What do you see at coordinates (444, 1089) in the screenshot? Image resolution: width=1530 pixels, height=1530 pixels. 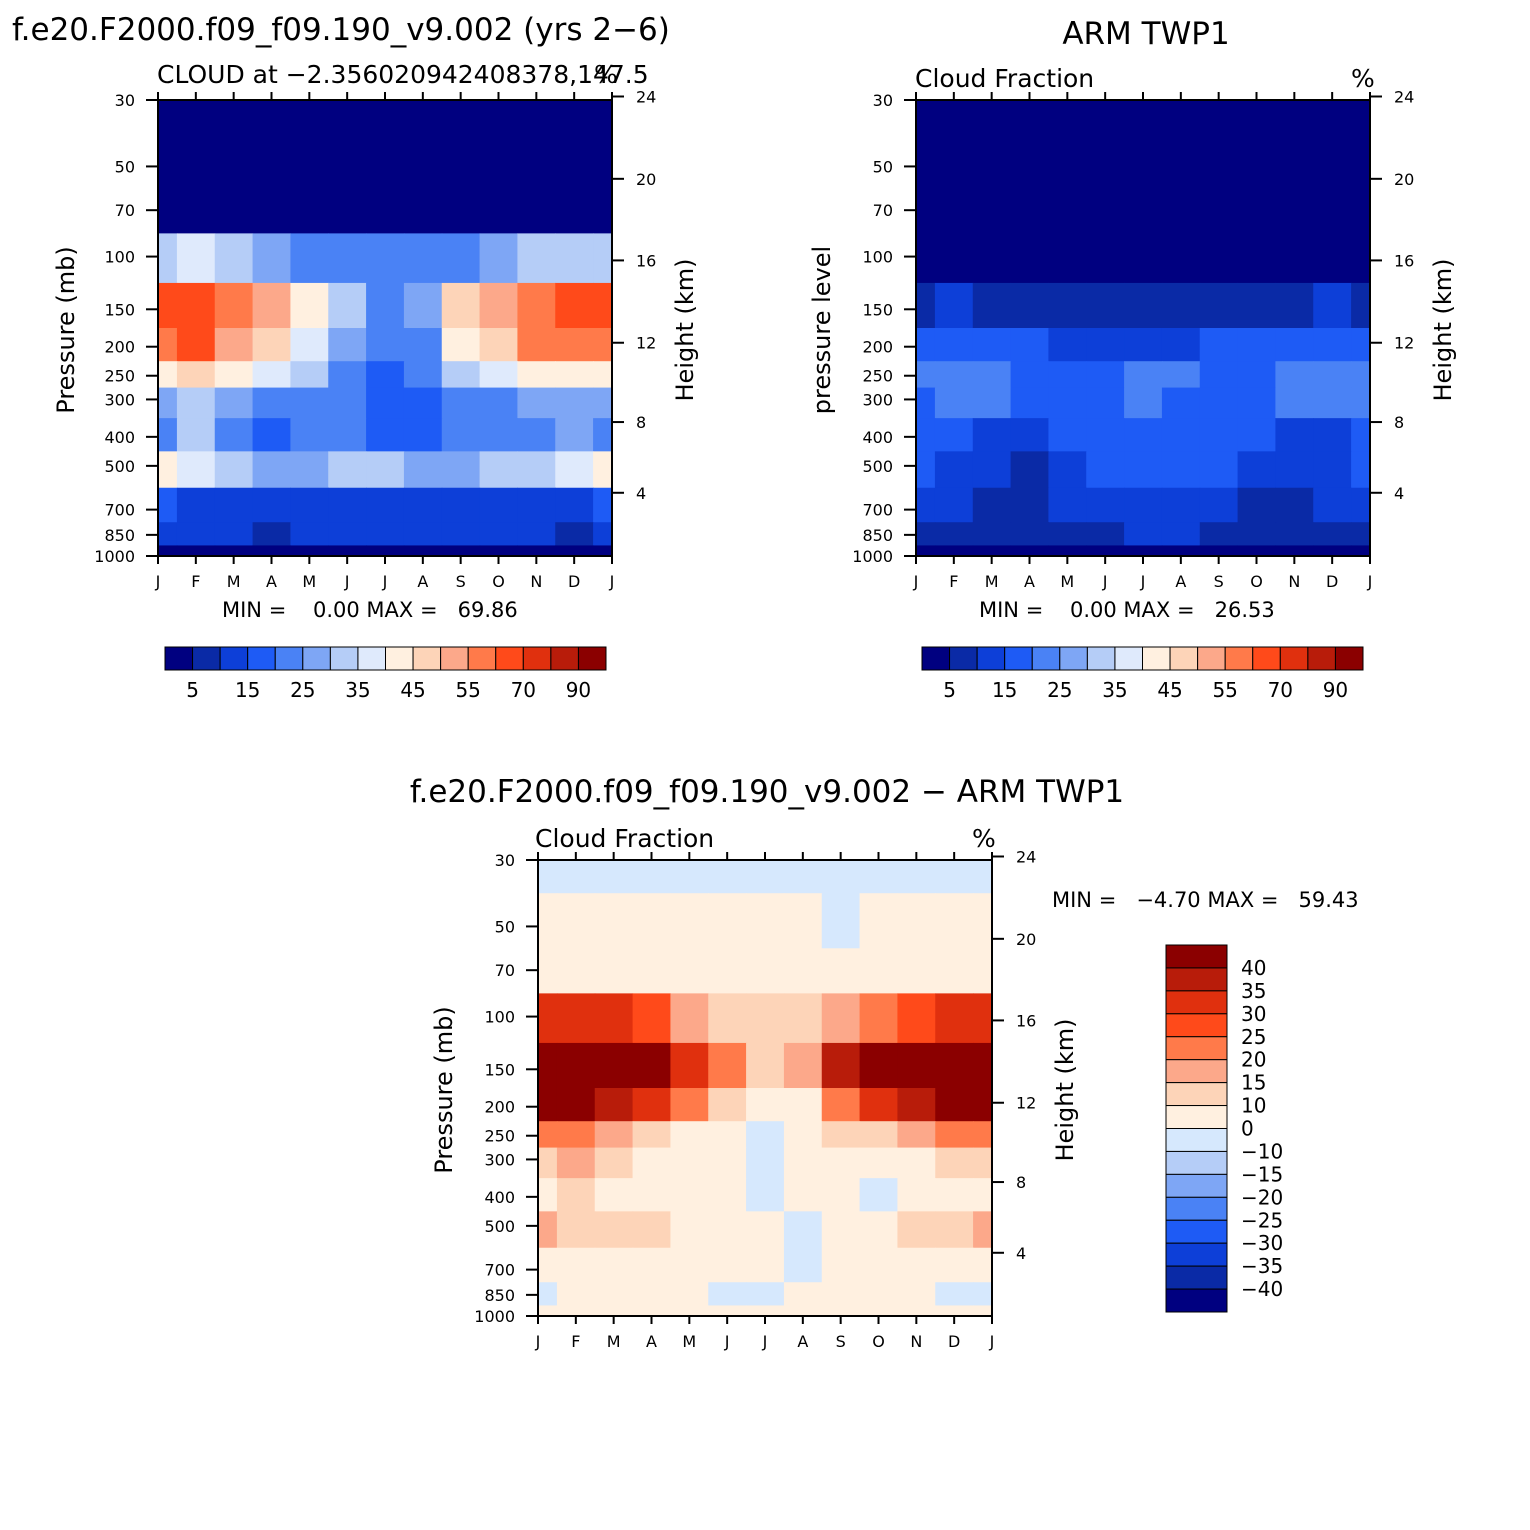 I see `panel-diff-ylabel: Pressure (mb)` at bounding box center [444, 1089].